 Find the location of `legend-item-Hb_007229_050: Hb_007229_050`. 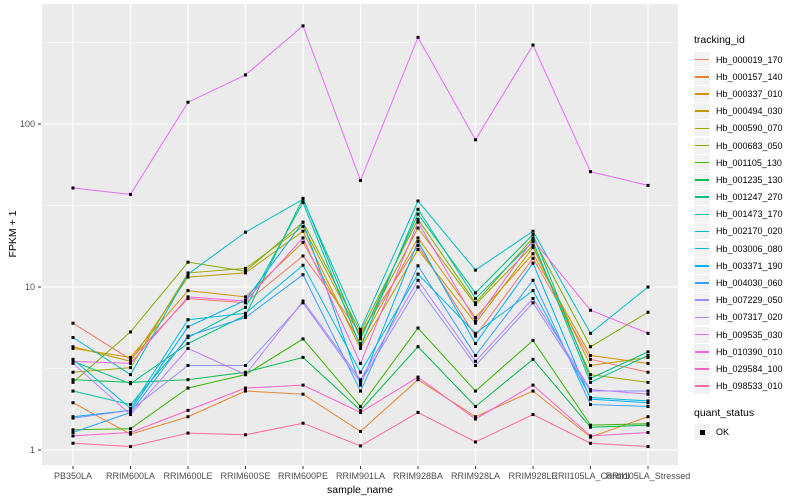

legend-item-Hb_007229_050: Hb_007229_050 is located at coordinates (738, 300).